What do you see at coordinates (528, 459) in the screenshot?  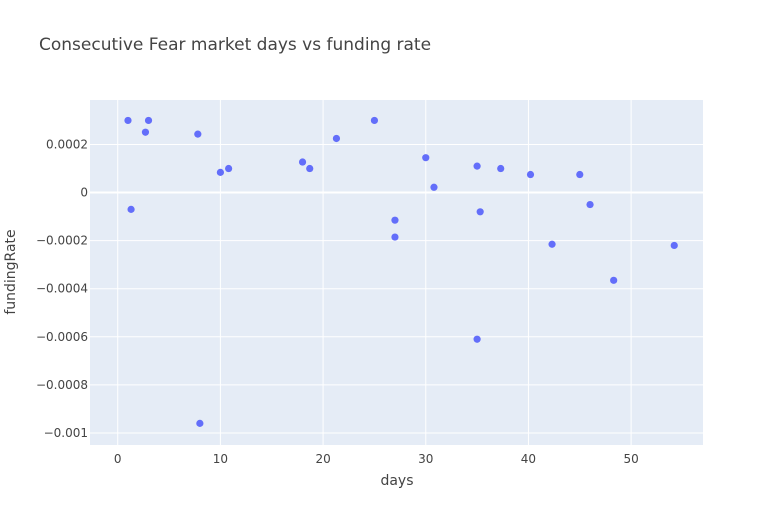 I see `x-tick-label: 40` at bounding box center [528, 459].